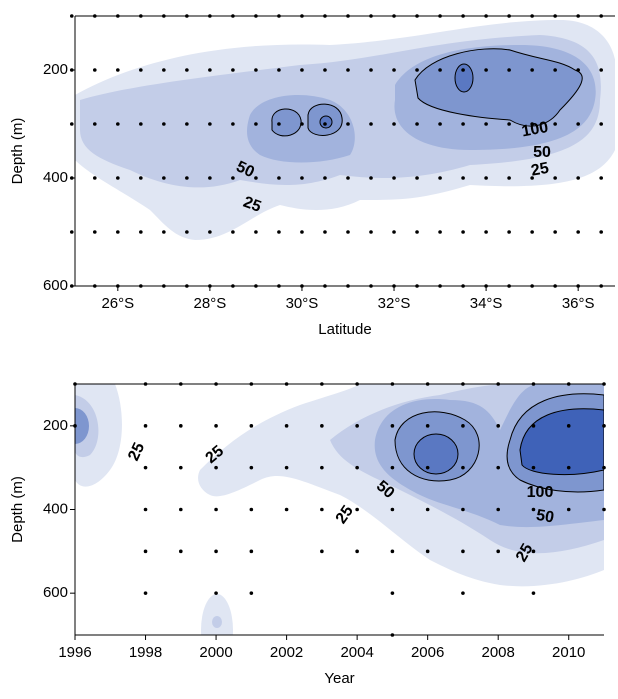 This screenshot has width=618, height=699. I want to click on x-tick-label: 2000, so click(215, 652).